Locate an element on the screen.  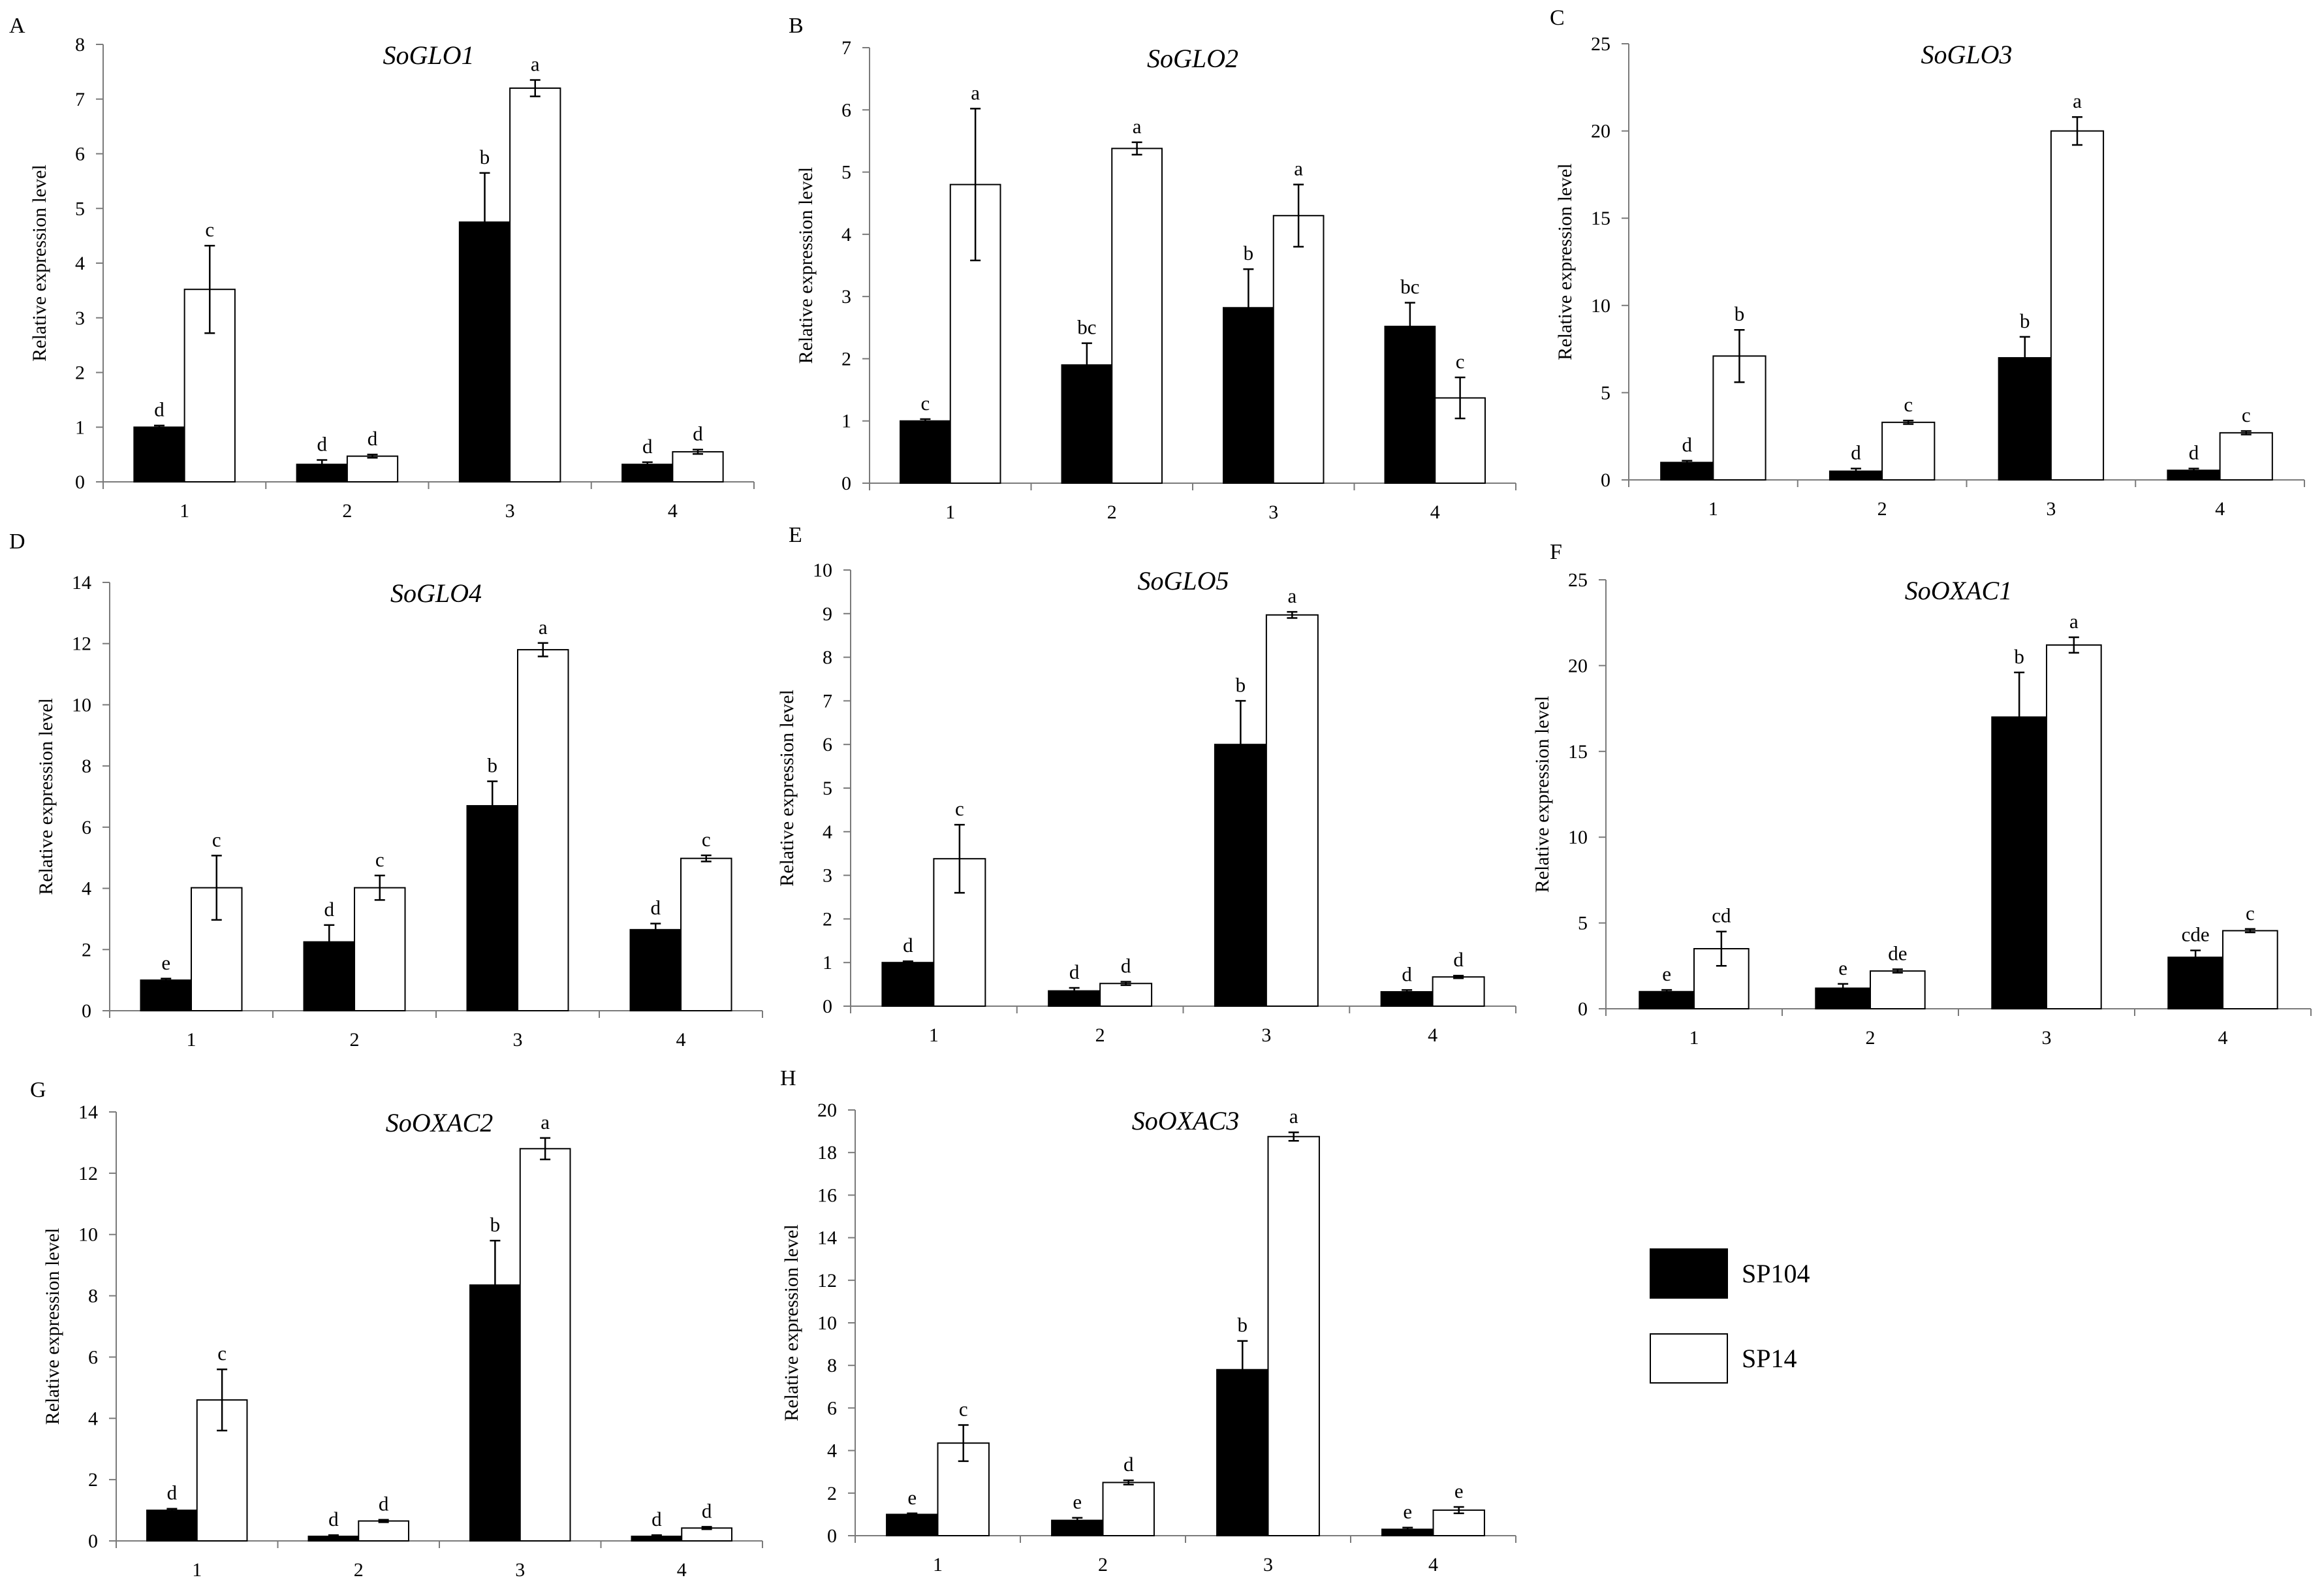
panel-d-xtick-label: 4 is located at coordinates (681, 1040).